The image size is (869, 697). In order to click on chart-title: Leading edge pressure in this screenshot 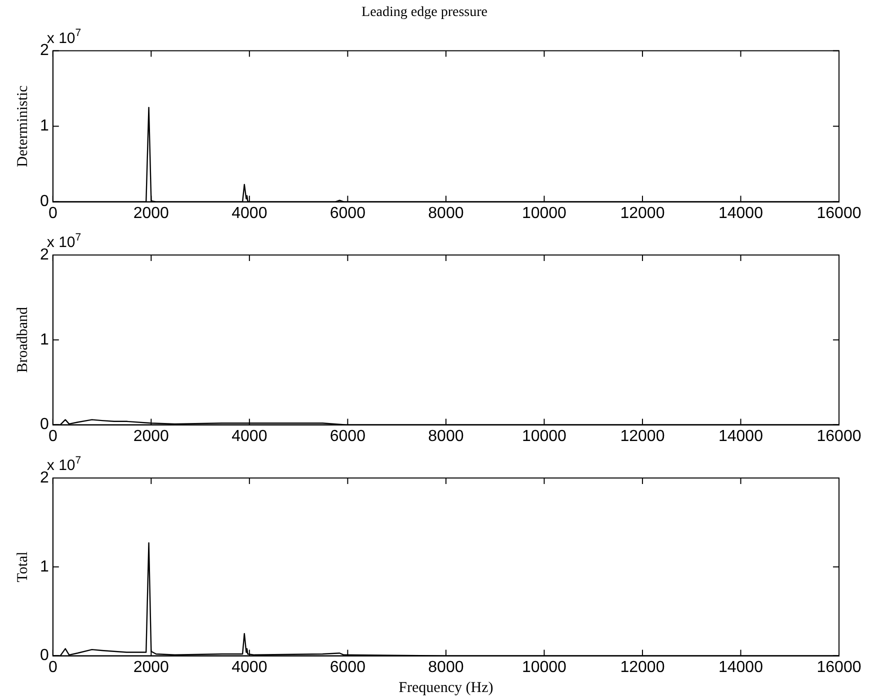, I will do `click(425, 12)`.